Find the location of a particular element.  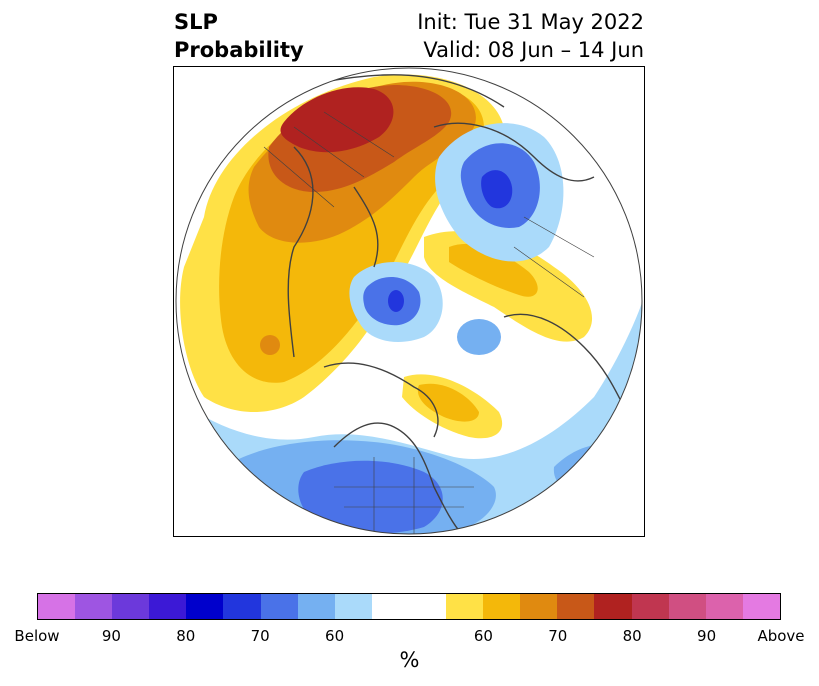

colorbar is located at coordinates (409, 606).